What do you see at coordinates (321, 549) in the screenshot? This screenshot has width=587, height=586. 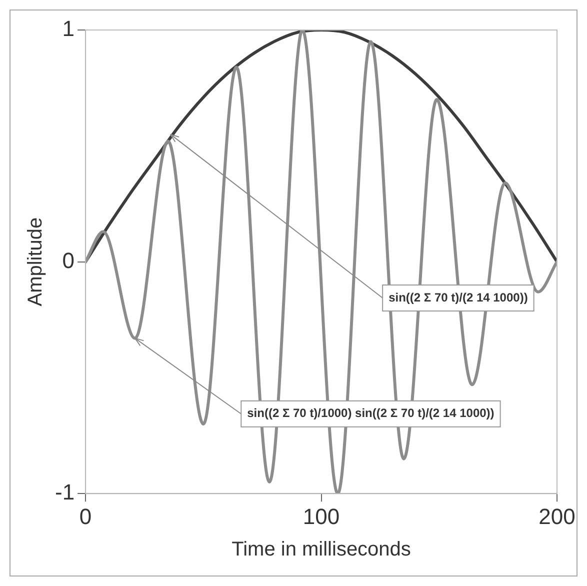 I see `x-axis-title: Time in milliseconds` at bounding box center [321, 549].